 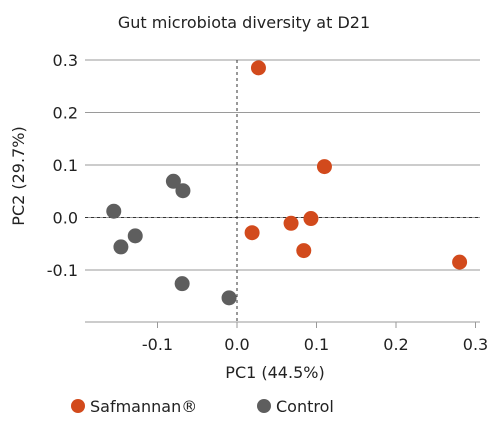 What do you see at coordinates (143, 406) in the screenshot?
I see `legend-label-safmannan: Safmannan®` at bounding box center [143, 406].